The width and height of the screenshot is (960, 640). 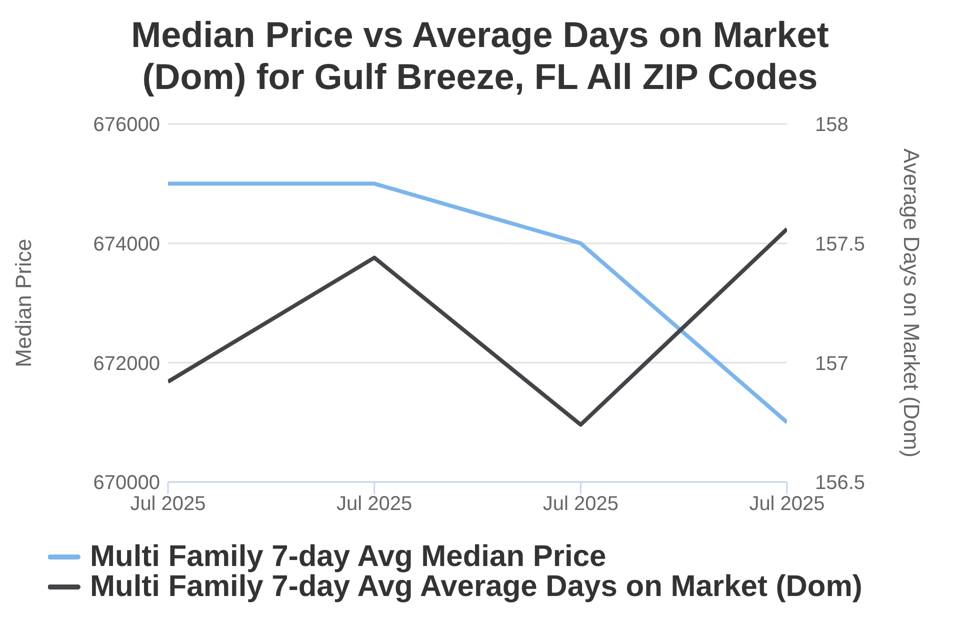 I want to click on y2-axis-title: Average Days on Market (Dom), so click(x=911, y=303).